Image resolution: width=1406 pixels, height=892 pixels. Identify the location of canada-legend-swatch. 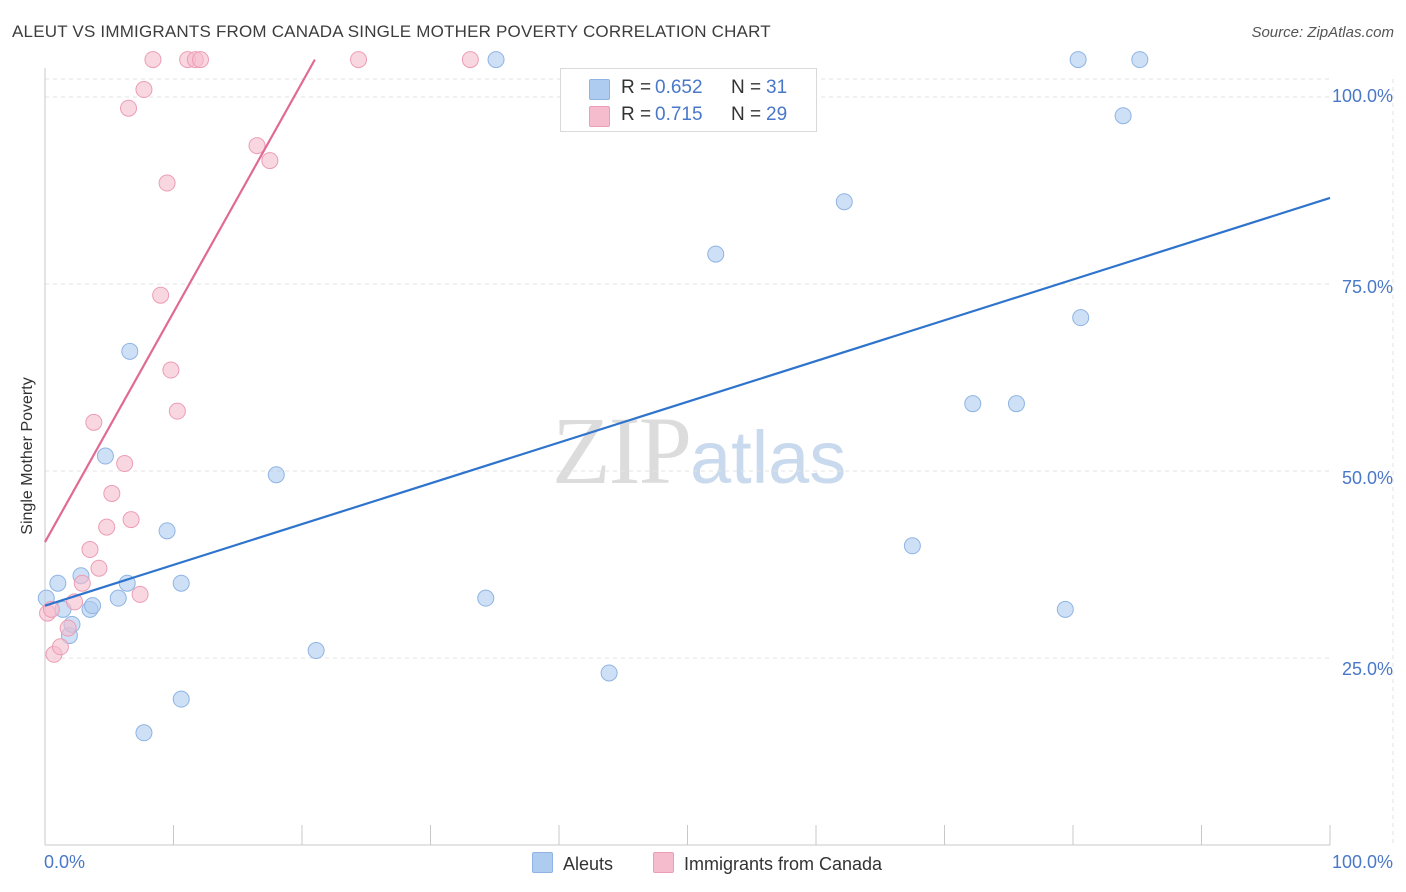
(663, 862).